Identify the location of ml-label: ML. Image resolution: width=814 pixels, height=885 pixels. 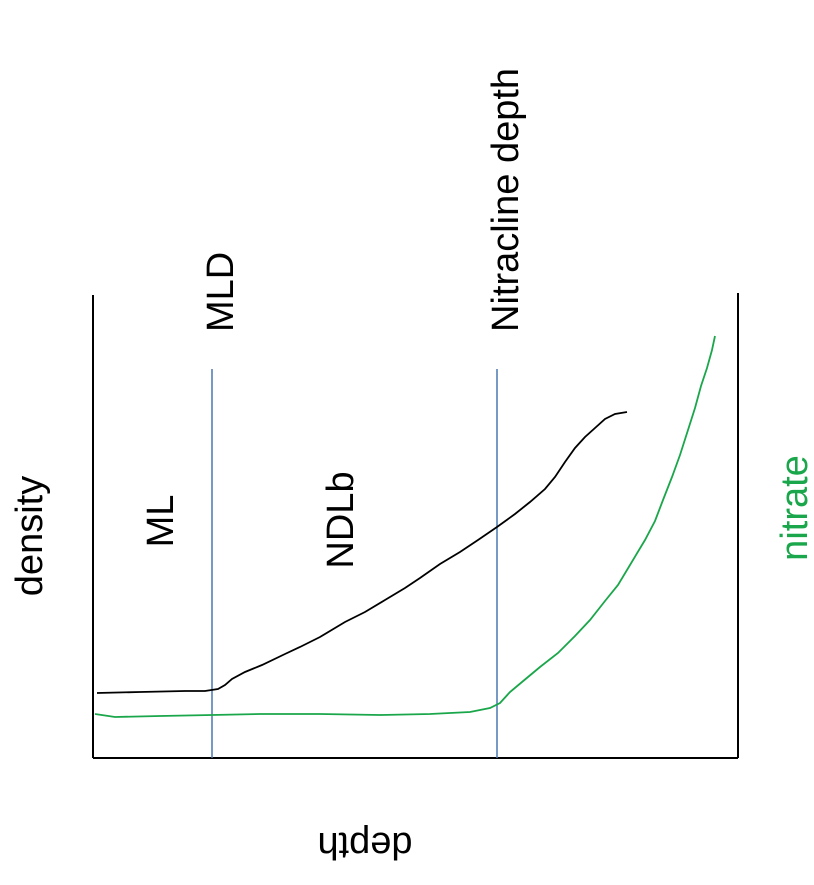
(161, 521).